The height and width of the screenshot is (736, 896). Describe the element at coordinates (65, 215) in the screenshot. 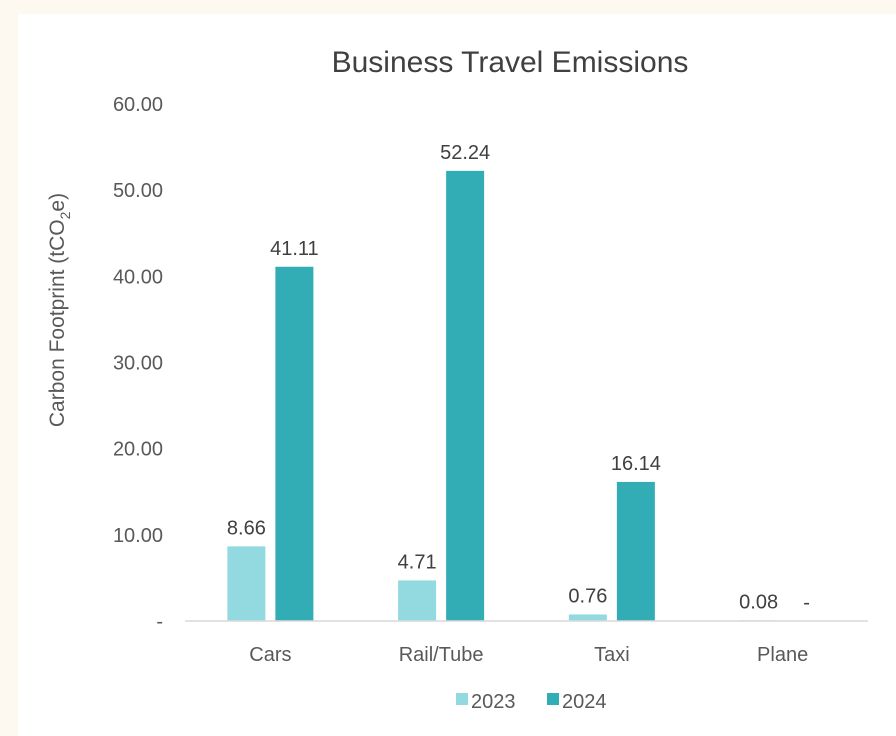

I see `y-axis-title-subscript: 2` at that location.